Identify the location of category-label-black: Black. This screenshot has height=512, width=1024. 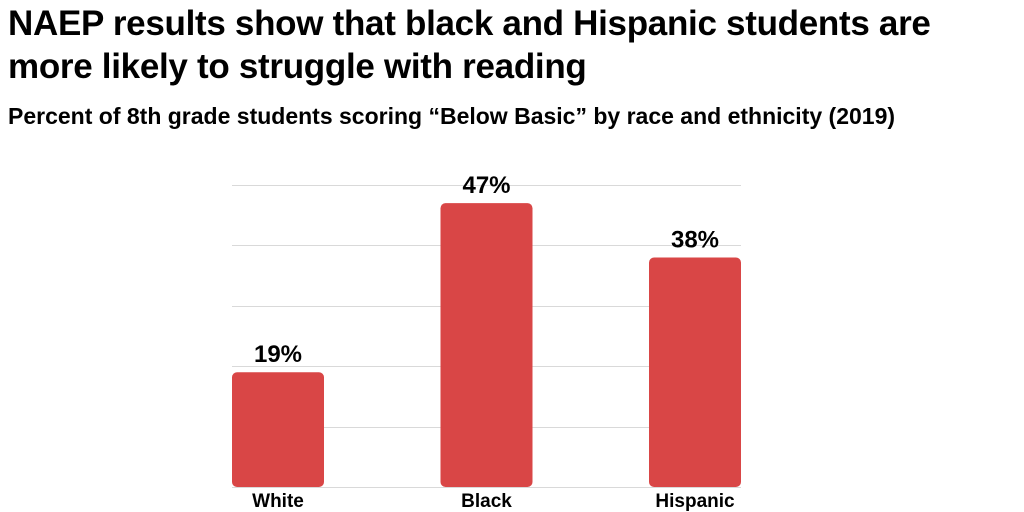
(486, 501).